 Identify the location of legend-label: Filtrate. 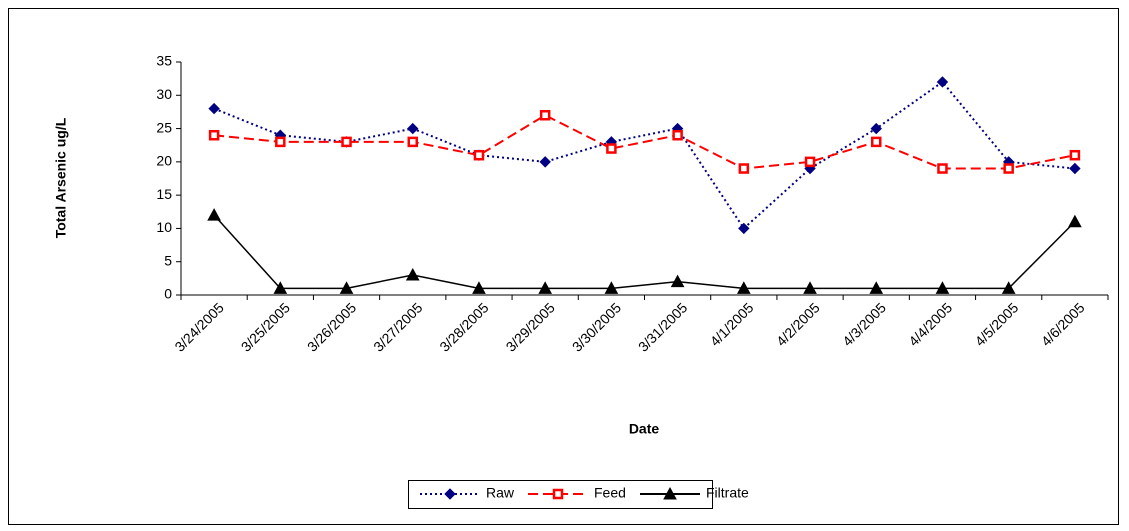
(727, 493).